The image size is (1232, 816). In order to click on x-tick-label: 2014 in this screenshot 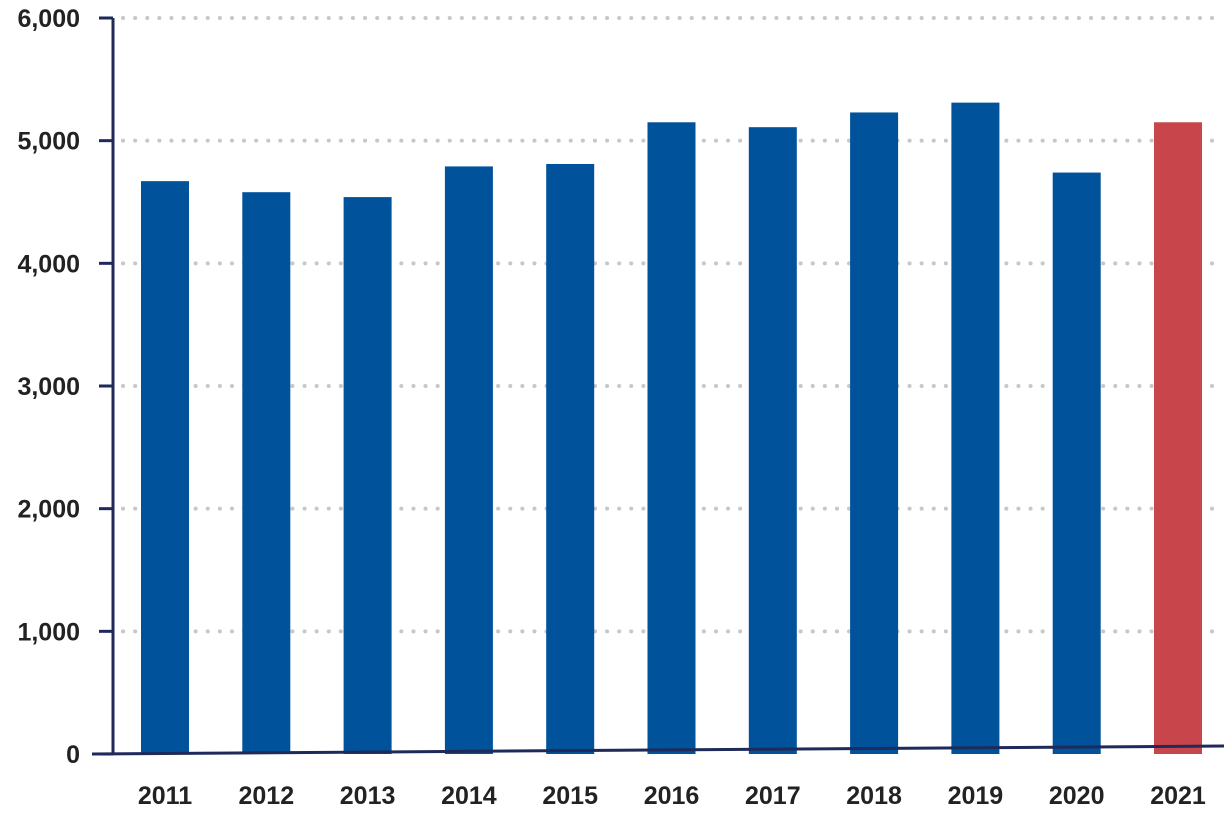, I will do `click(469, 796)`.